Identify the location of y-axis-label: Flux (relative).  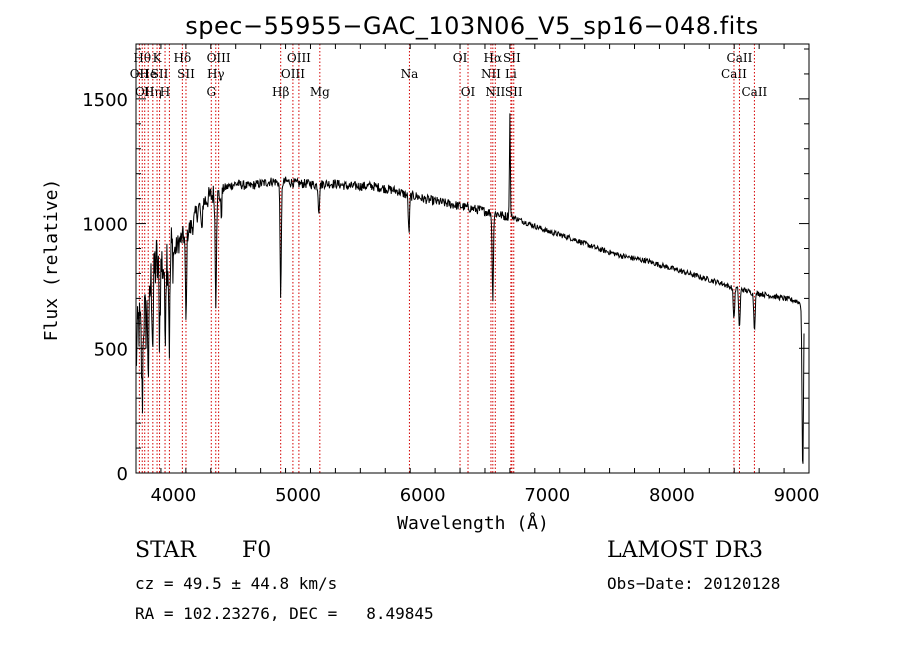
(51, 260).